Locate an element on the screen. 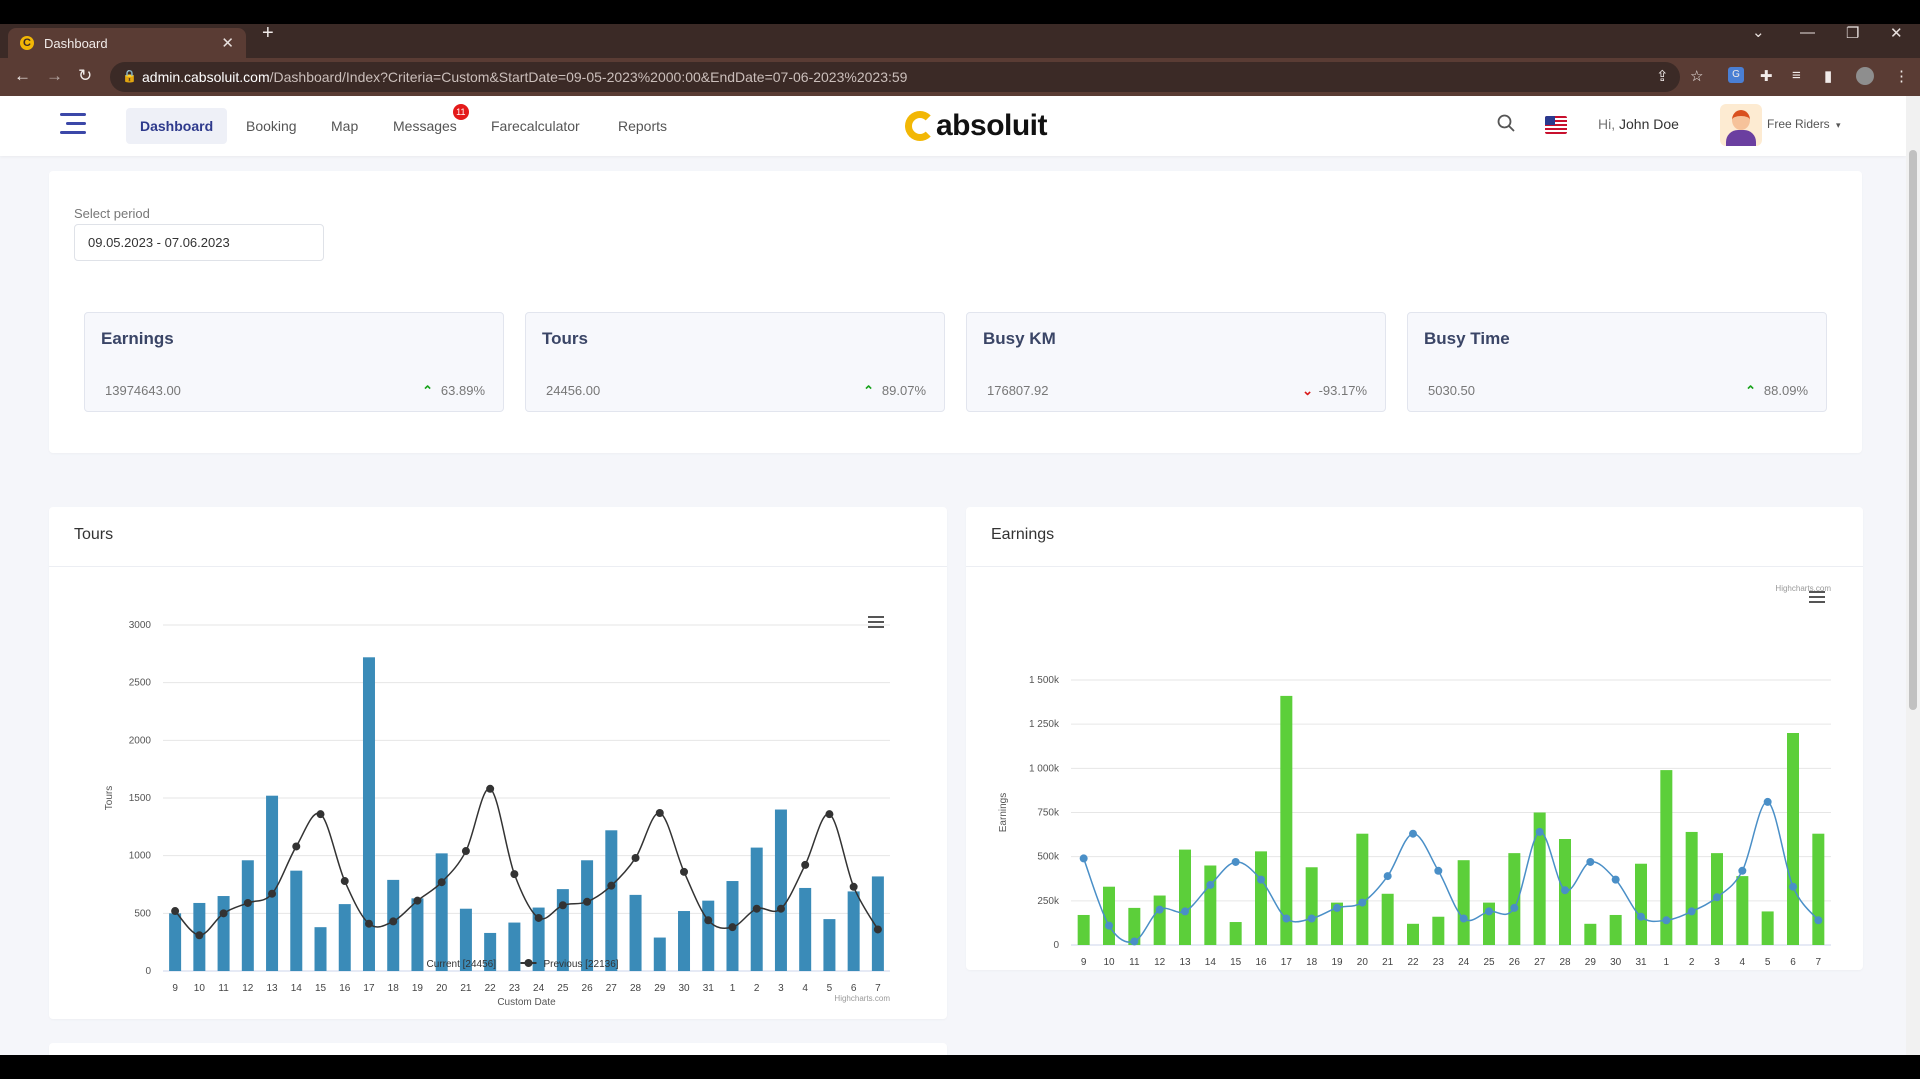  company-dropdown: Free Riders ▾ is located at coordinates (1804, 124).